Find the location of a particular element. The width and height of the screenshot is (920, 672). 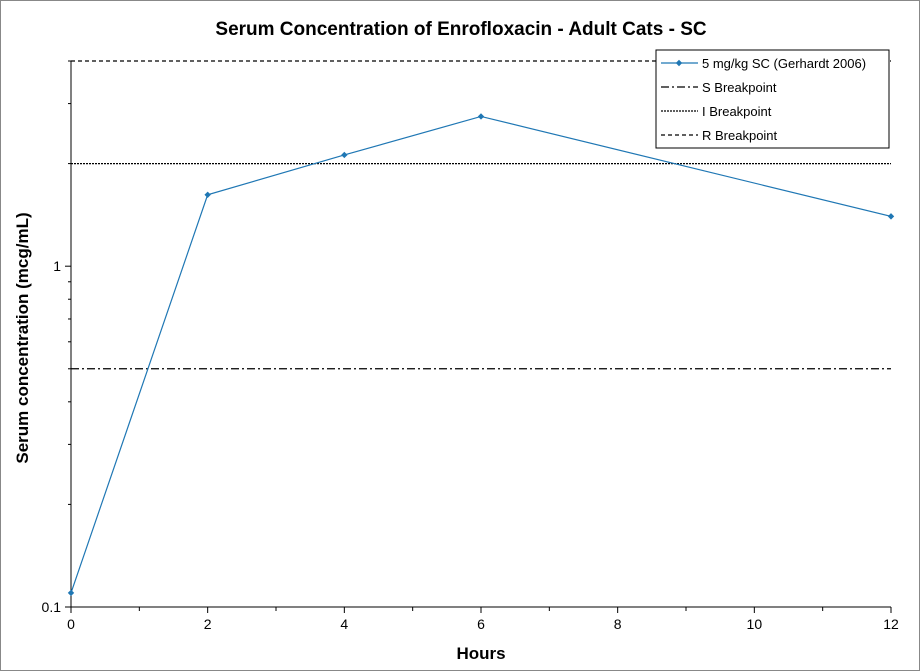

legend-label: 5 mg/kg SC (Gerhardt 2006) is located at coordinates (784, 63).